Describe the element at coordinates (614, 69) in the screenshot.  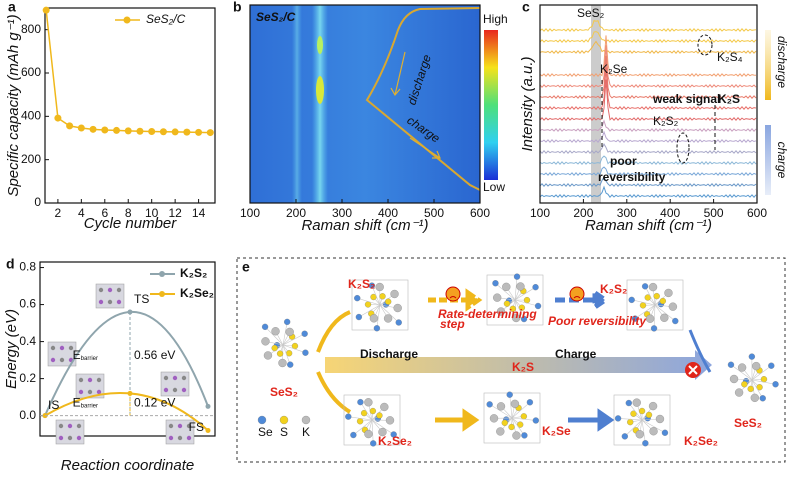
I see `annotation: K₂Se` at that location.